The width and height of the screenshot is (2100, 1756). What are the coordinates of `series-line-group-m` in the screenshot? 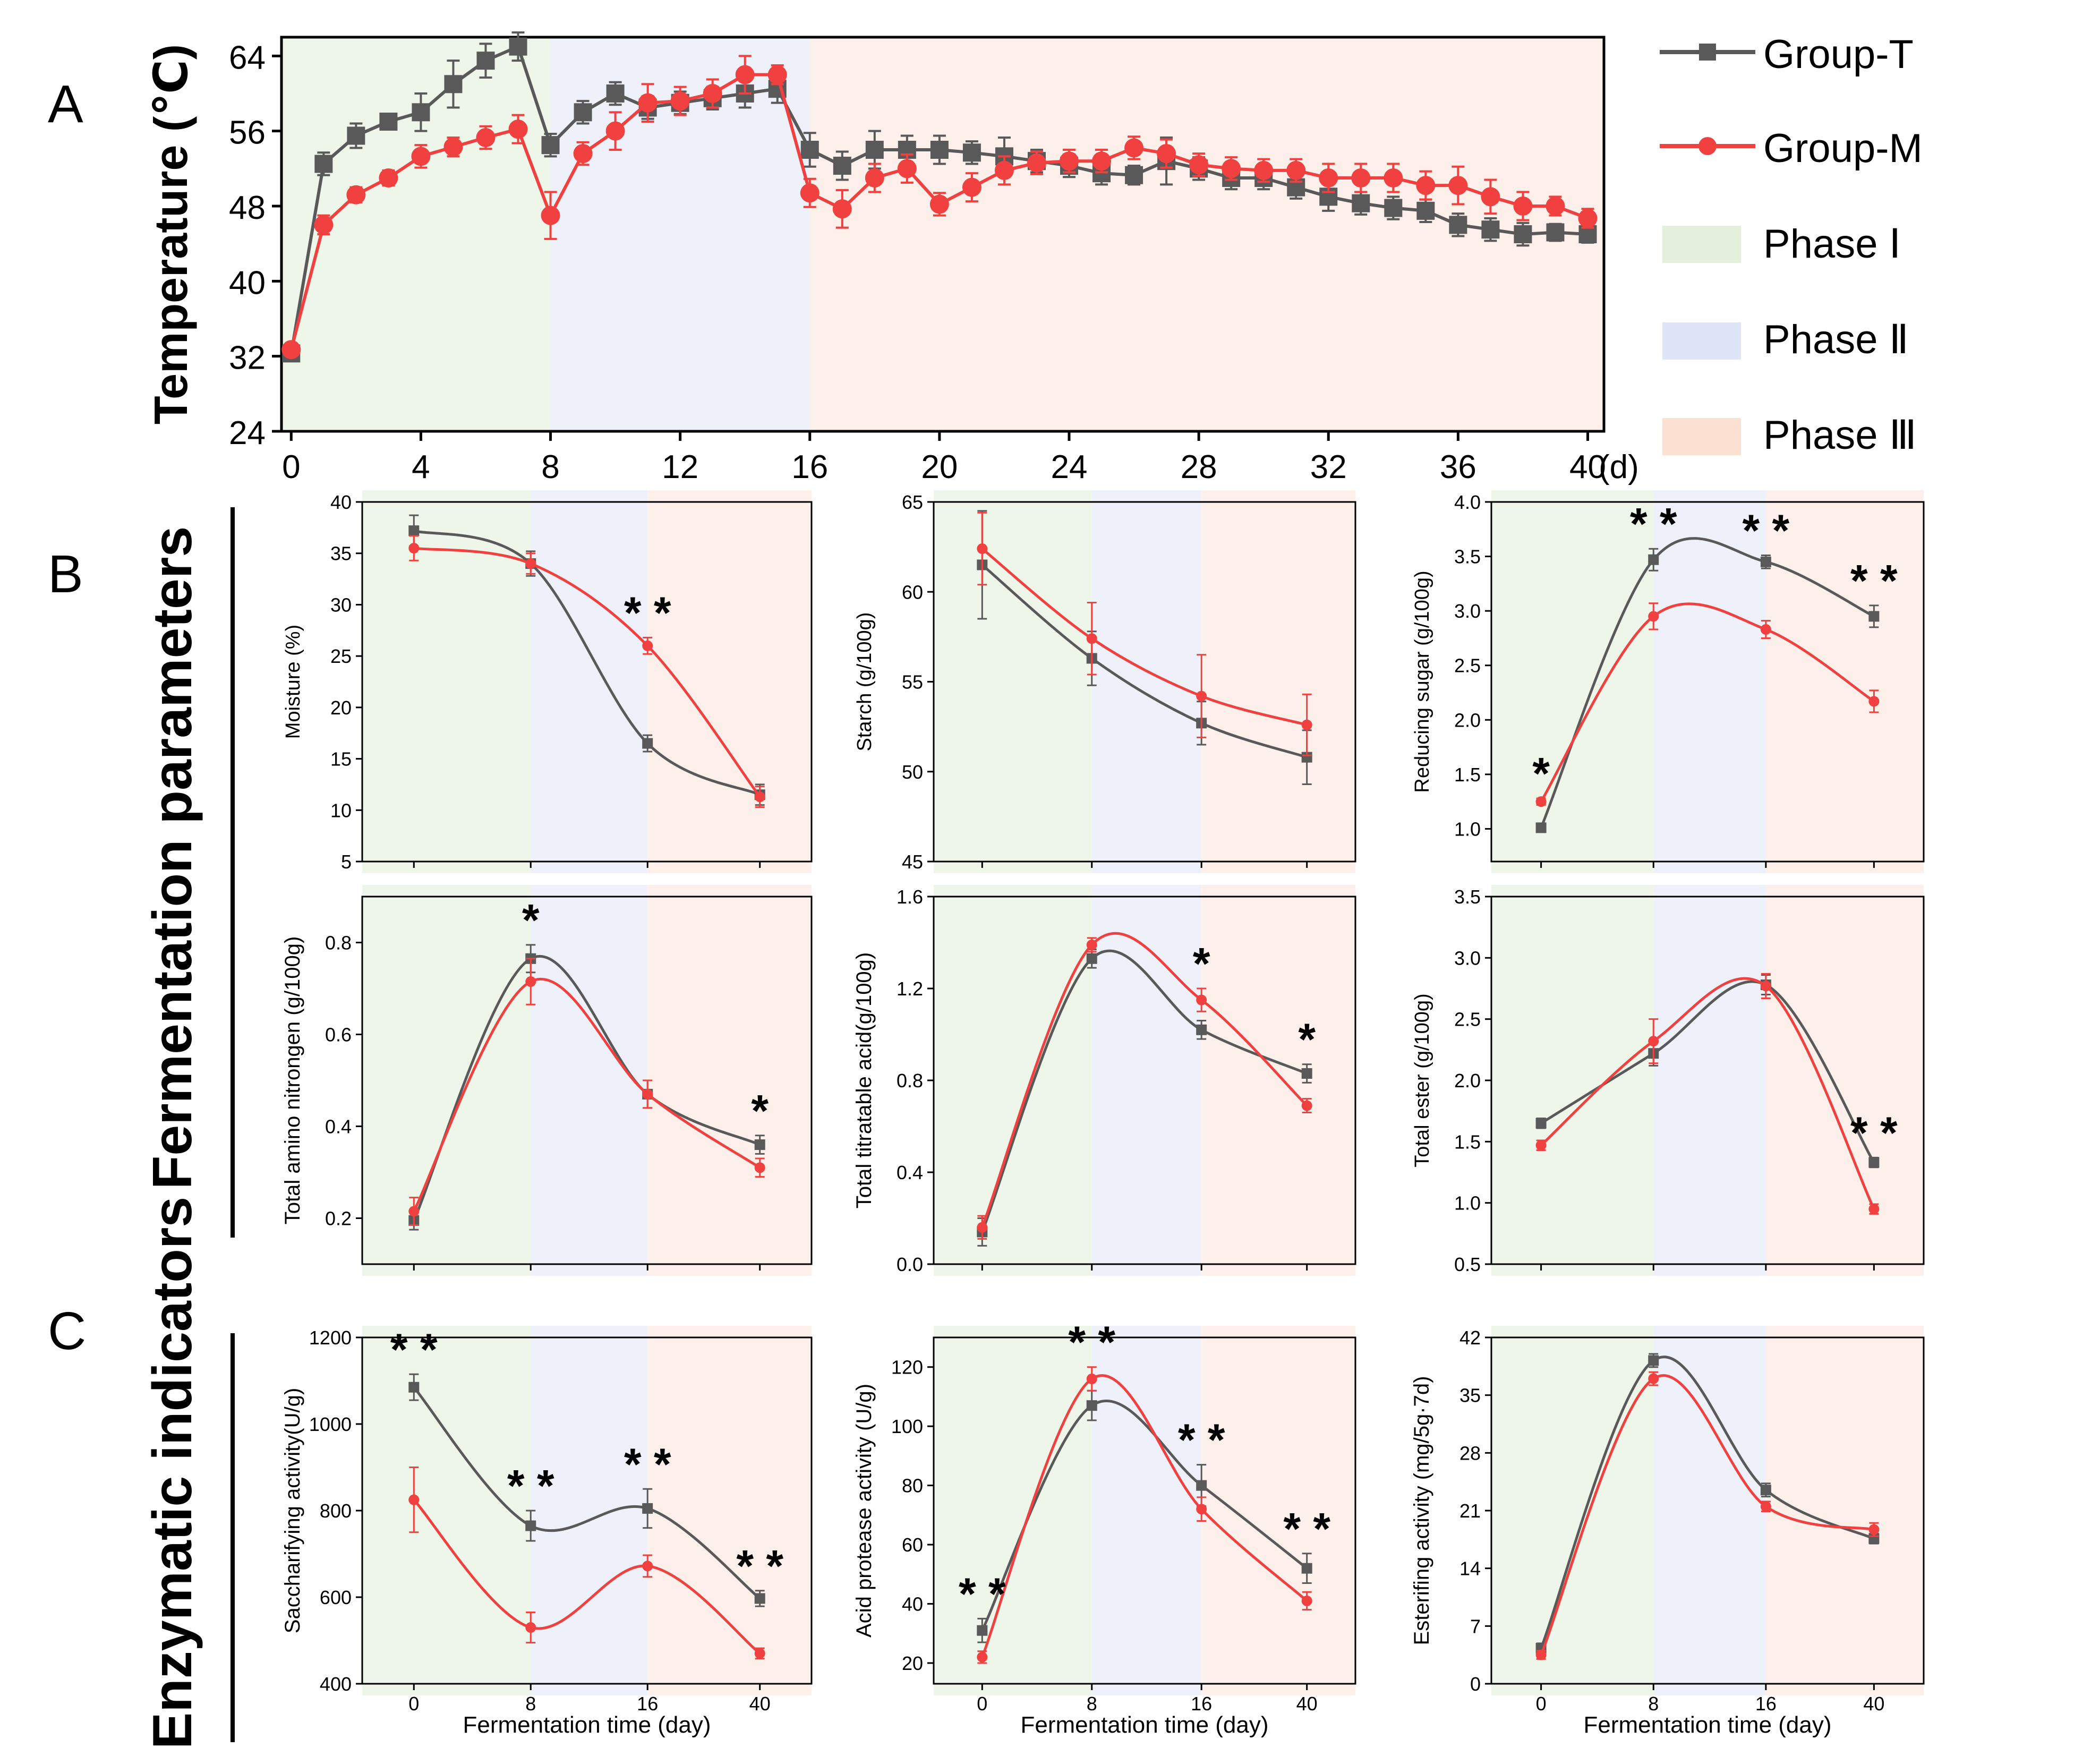 It's located at (1144, 1080).